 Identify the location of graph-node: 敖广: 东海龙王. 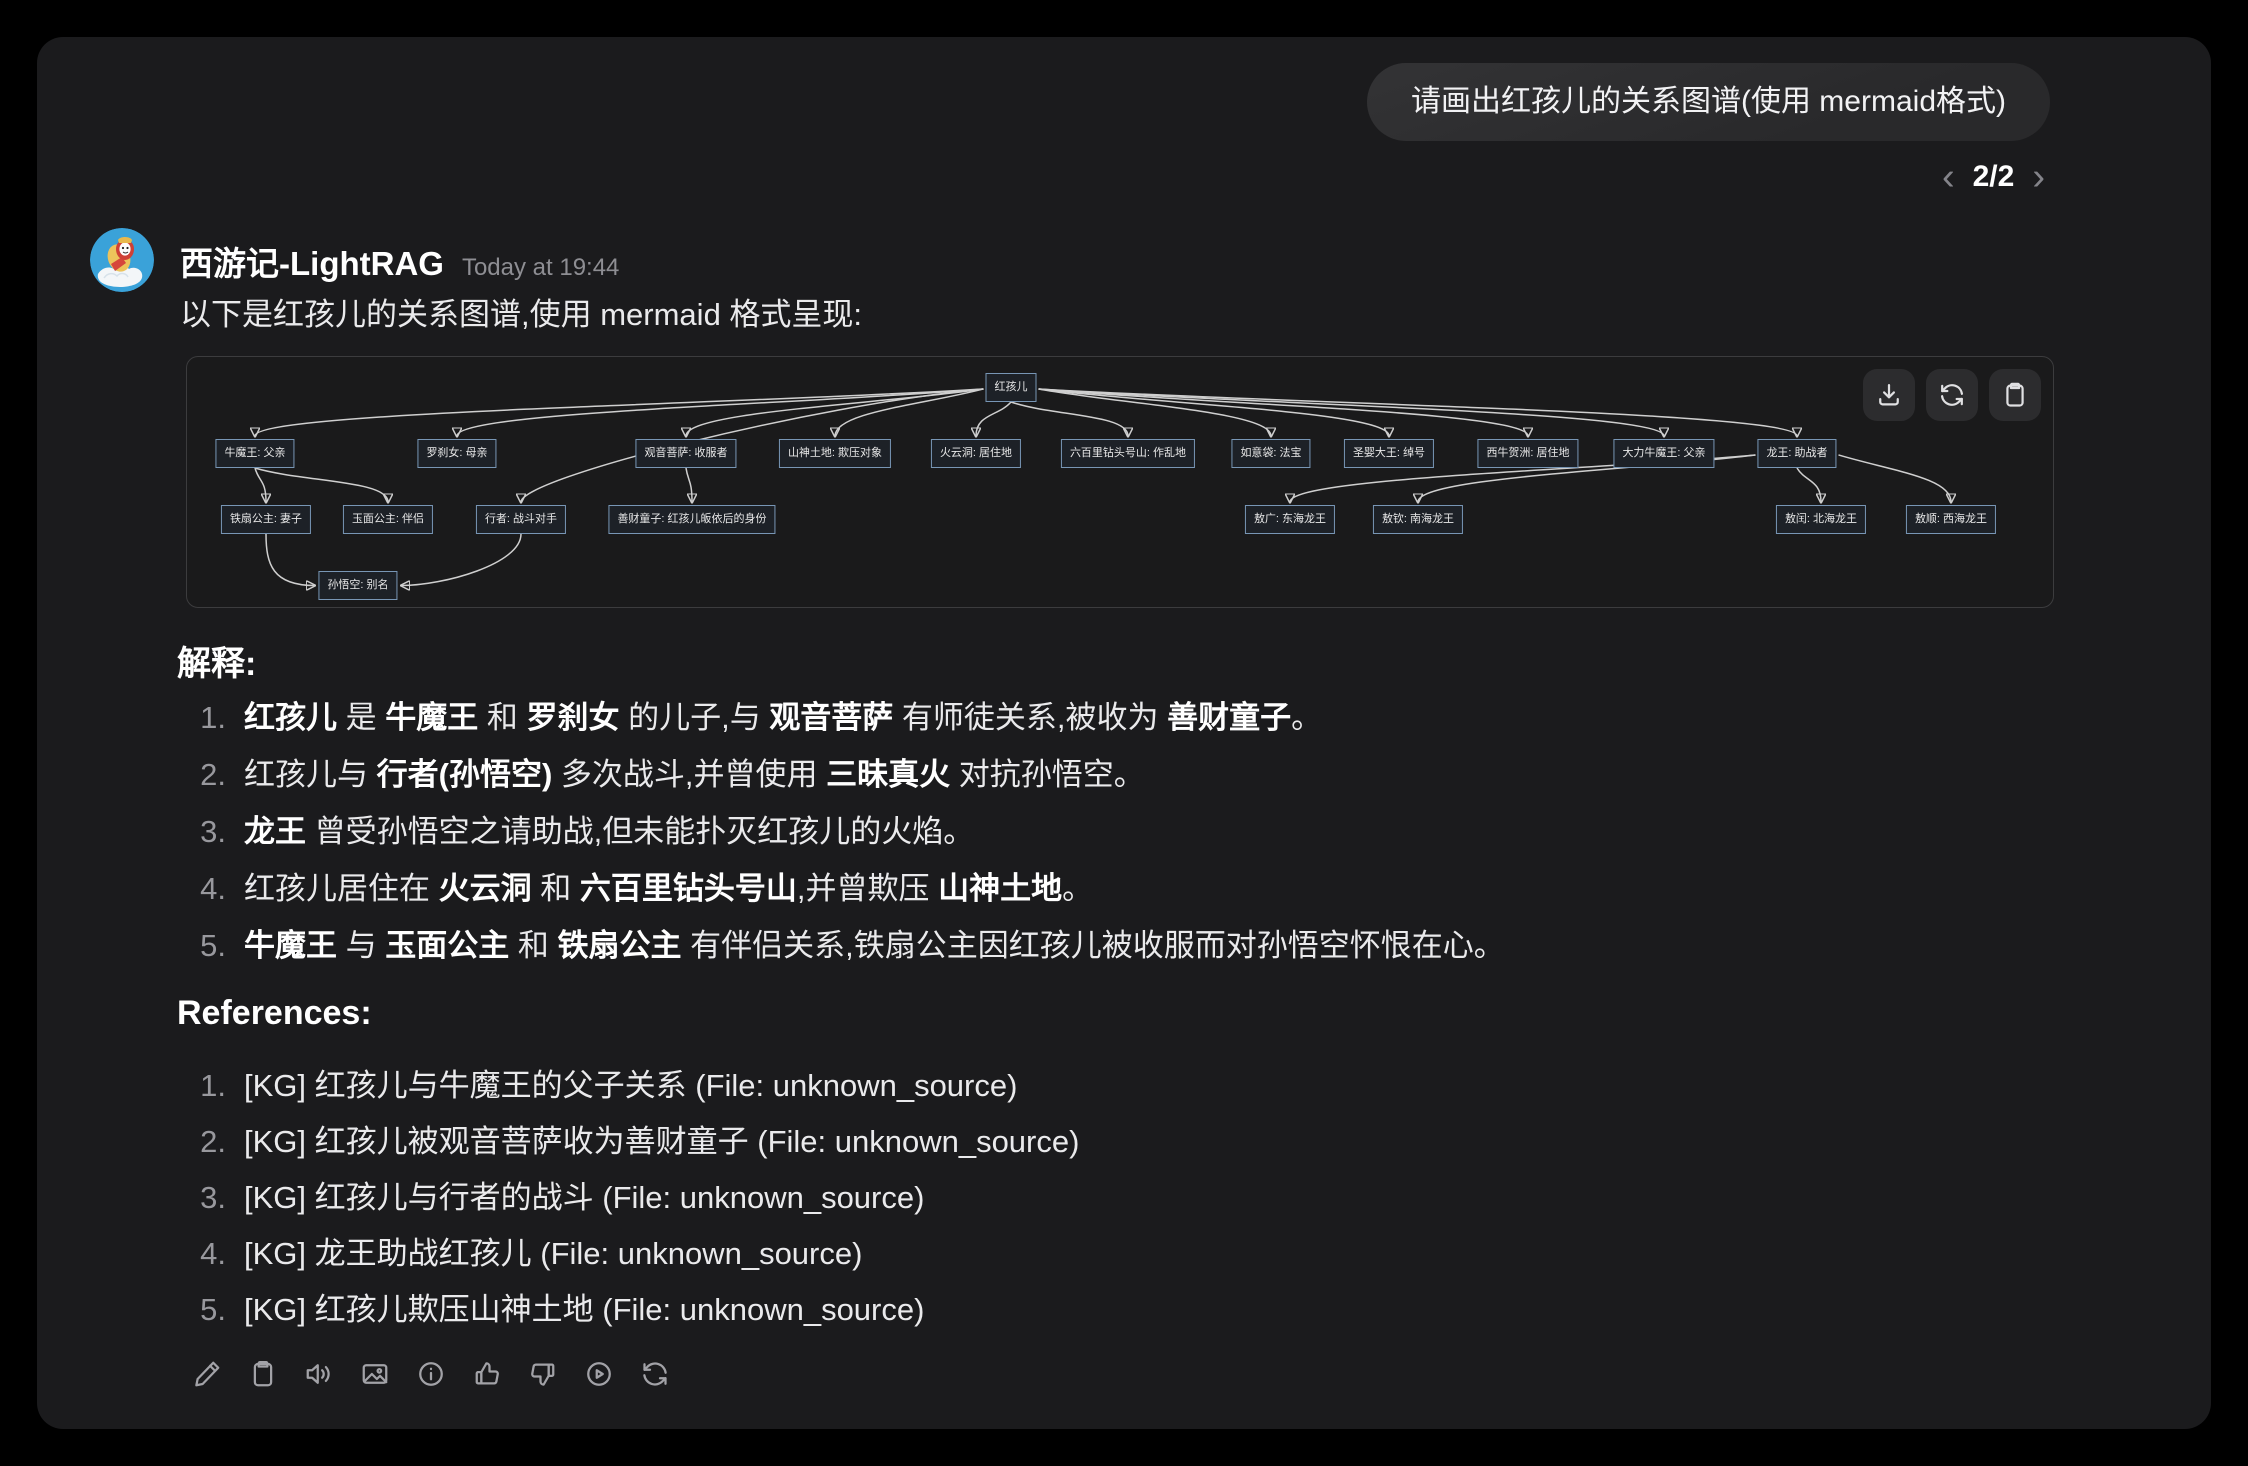
(1290, 519).